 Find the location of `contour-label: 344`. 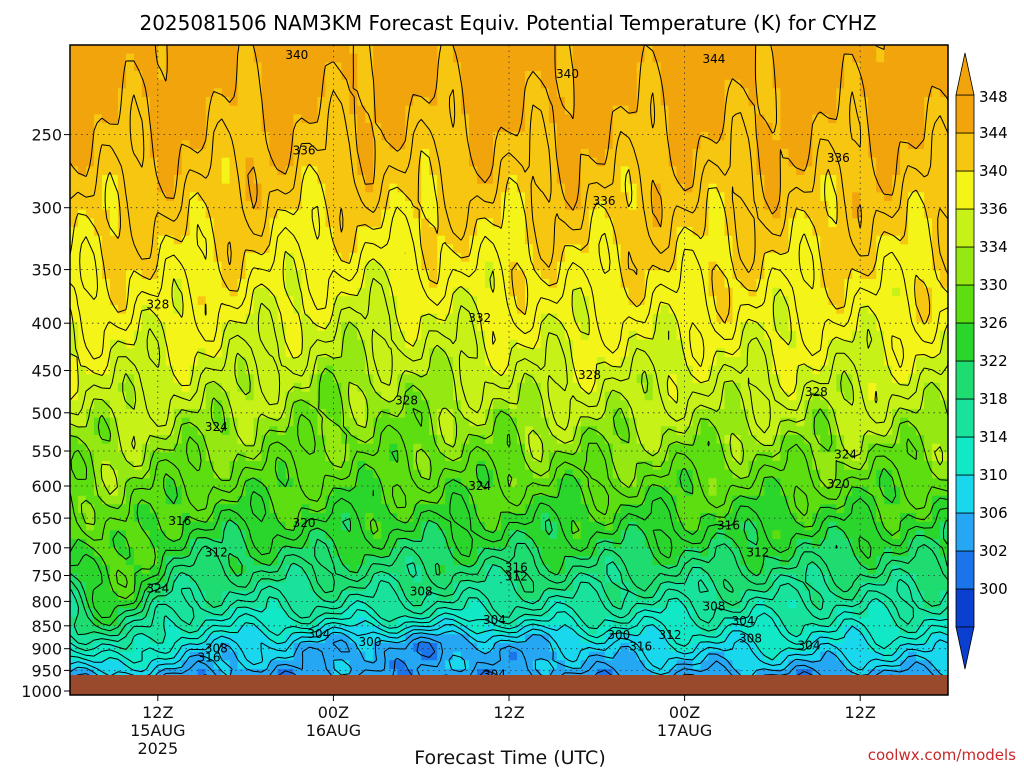

contour-label: 344 is located at coordinates (713, 59).